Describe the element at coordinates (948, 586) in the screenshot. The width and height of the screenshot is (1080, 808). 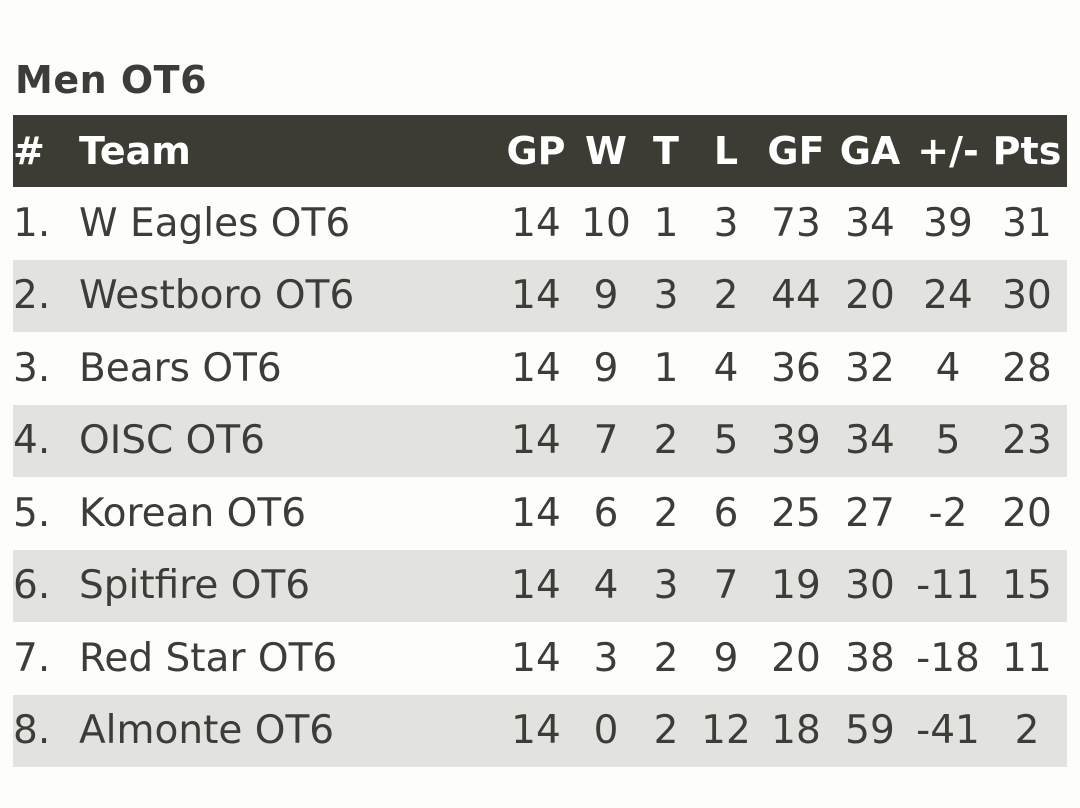
I see `cell-plus-minus: -11` at that location.